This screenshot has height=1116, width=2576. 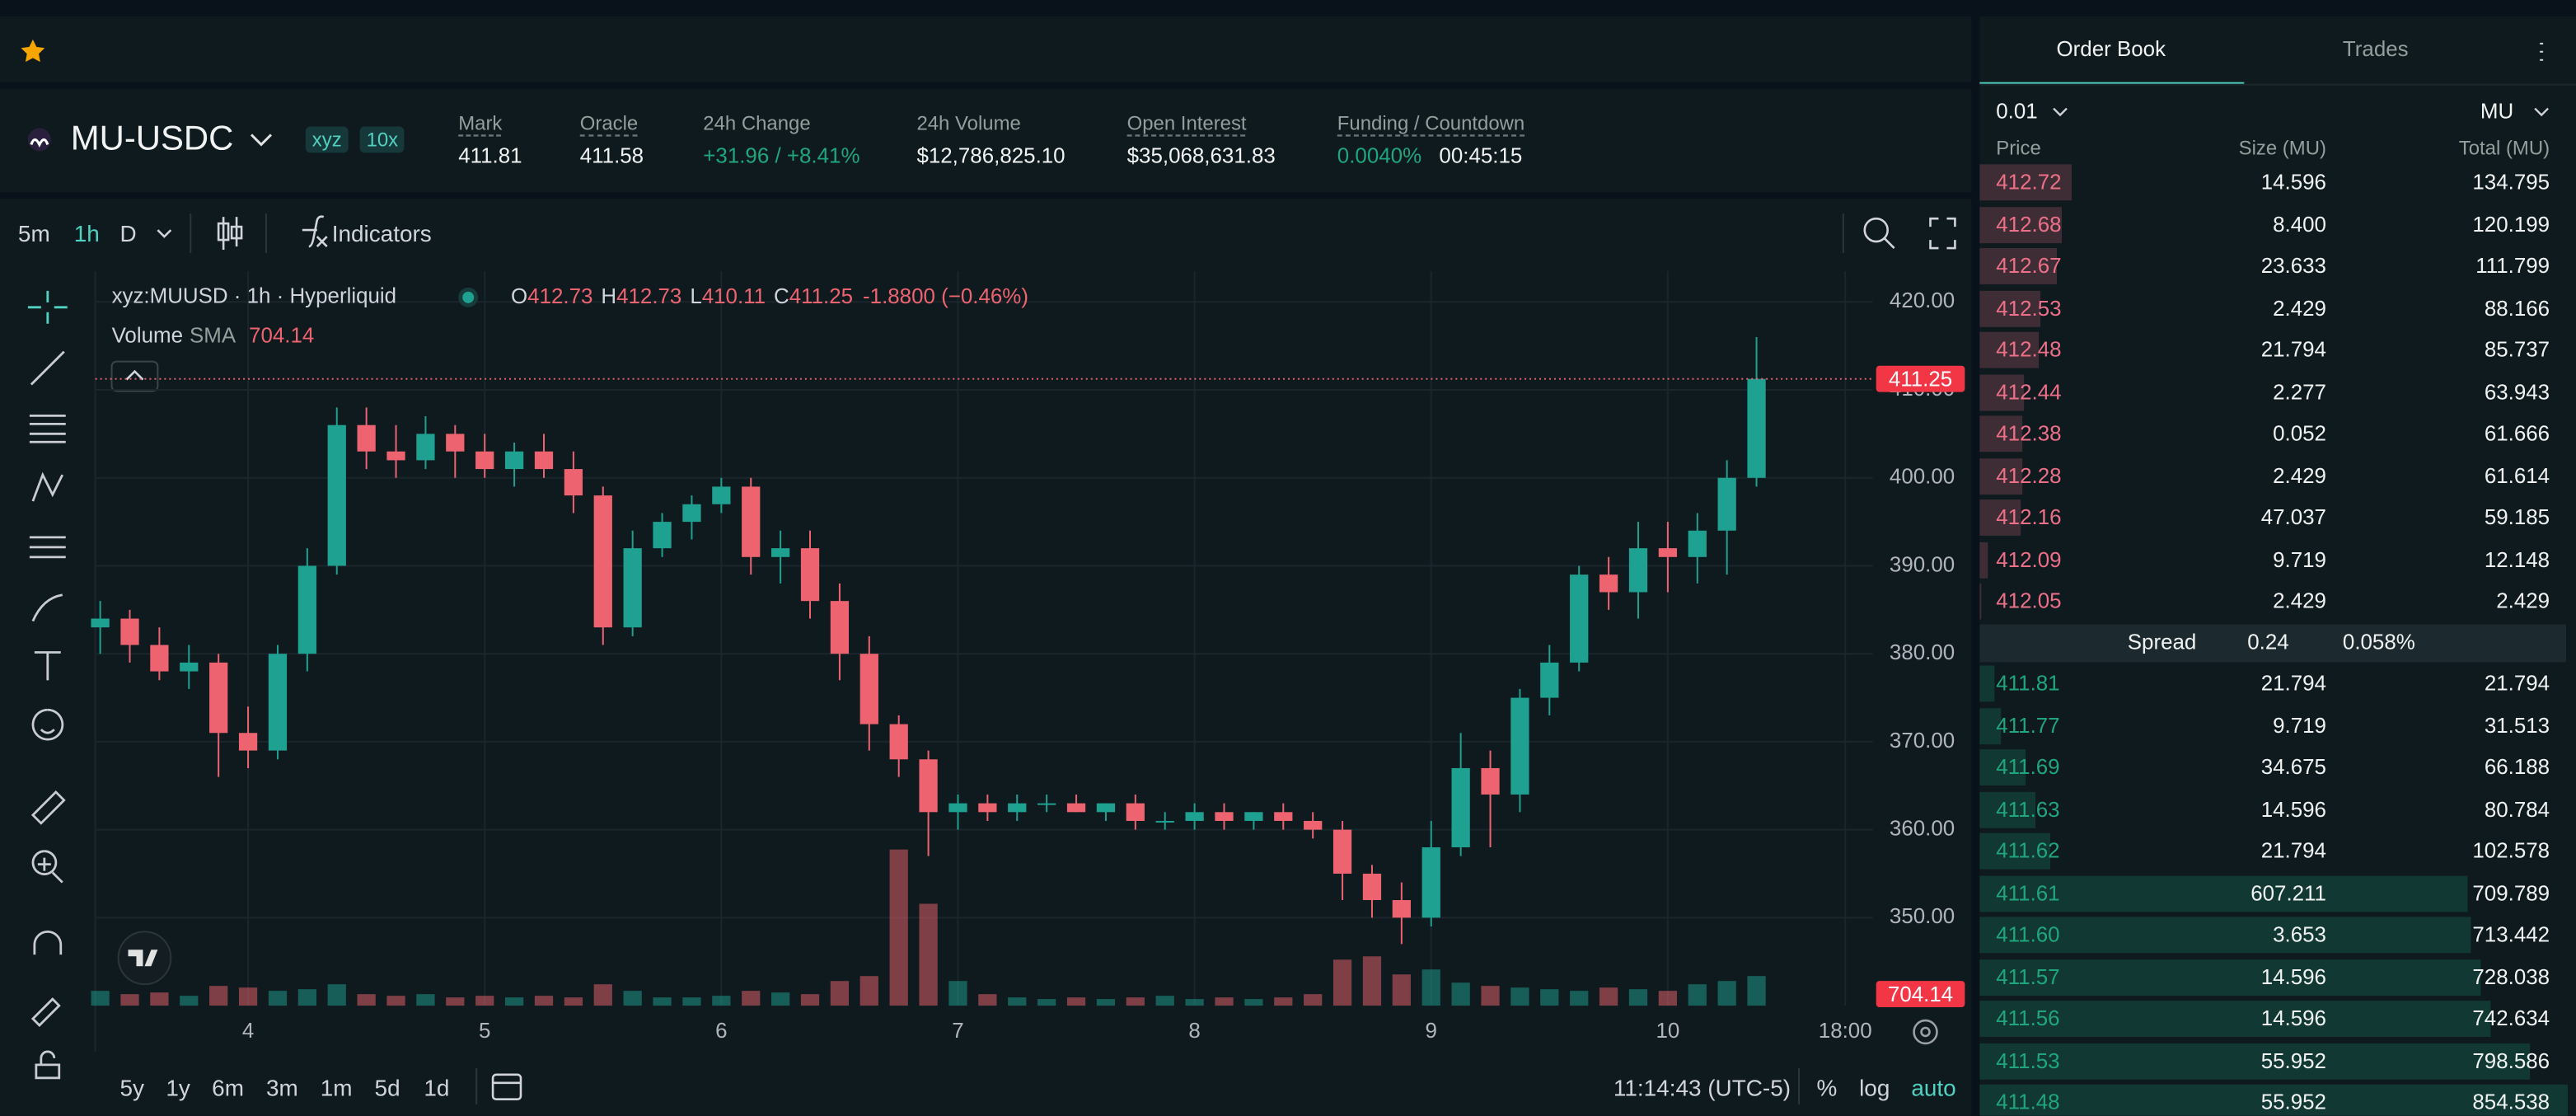 I want to click on x-tick-label: 5, so click(x=484, y=1031).